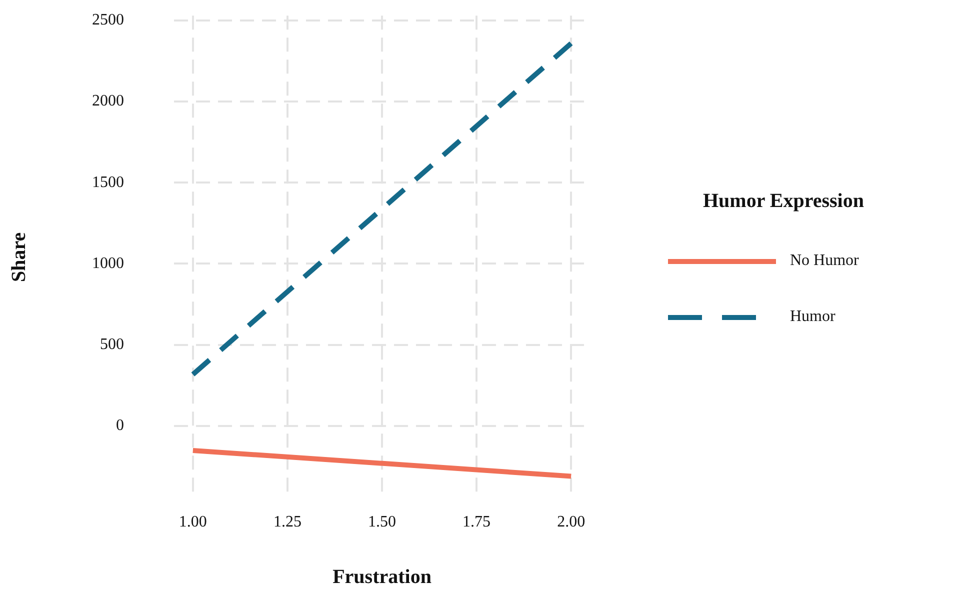 This screenshot has height=592, width=973. What do you see at coordinates (476, 522) in the screenshot?
I see `x-tick-label: 1.75` at bounding box center [476, 522].